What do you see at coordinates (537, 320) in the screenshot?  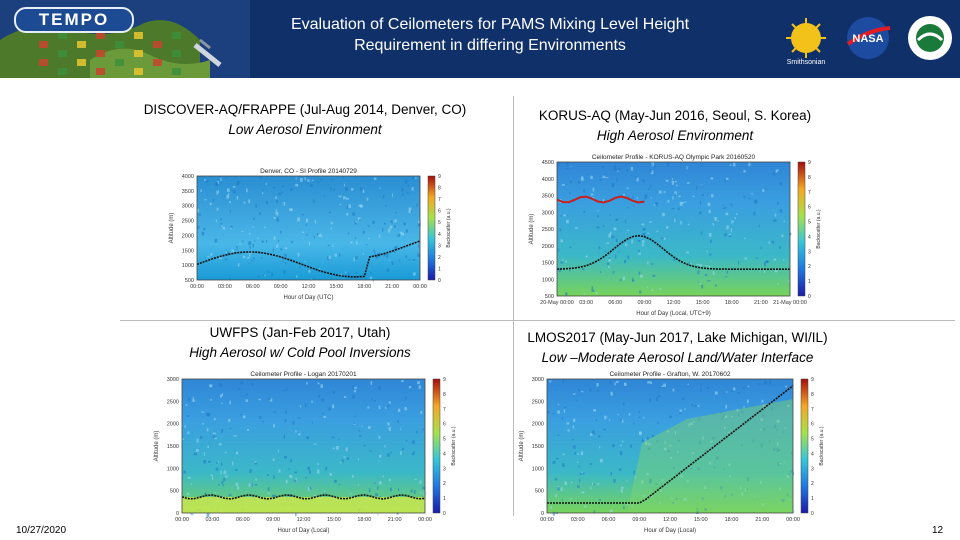 I see `horizontal-divider` at bounding box center [537, 320].